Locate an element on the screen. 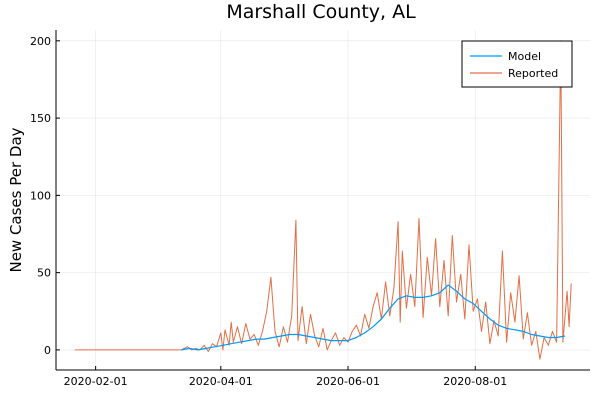  legend-label-reported: Reported is located at coordinates (533, 73).